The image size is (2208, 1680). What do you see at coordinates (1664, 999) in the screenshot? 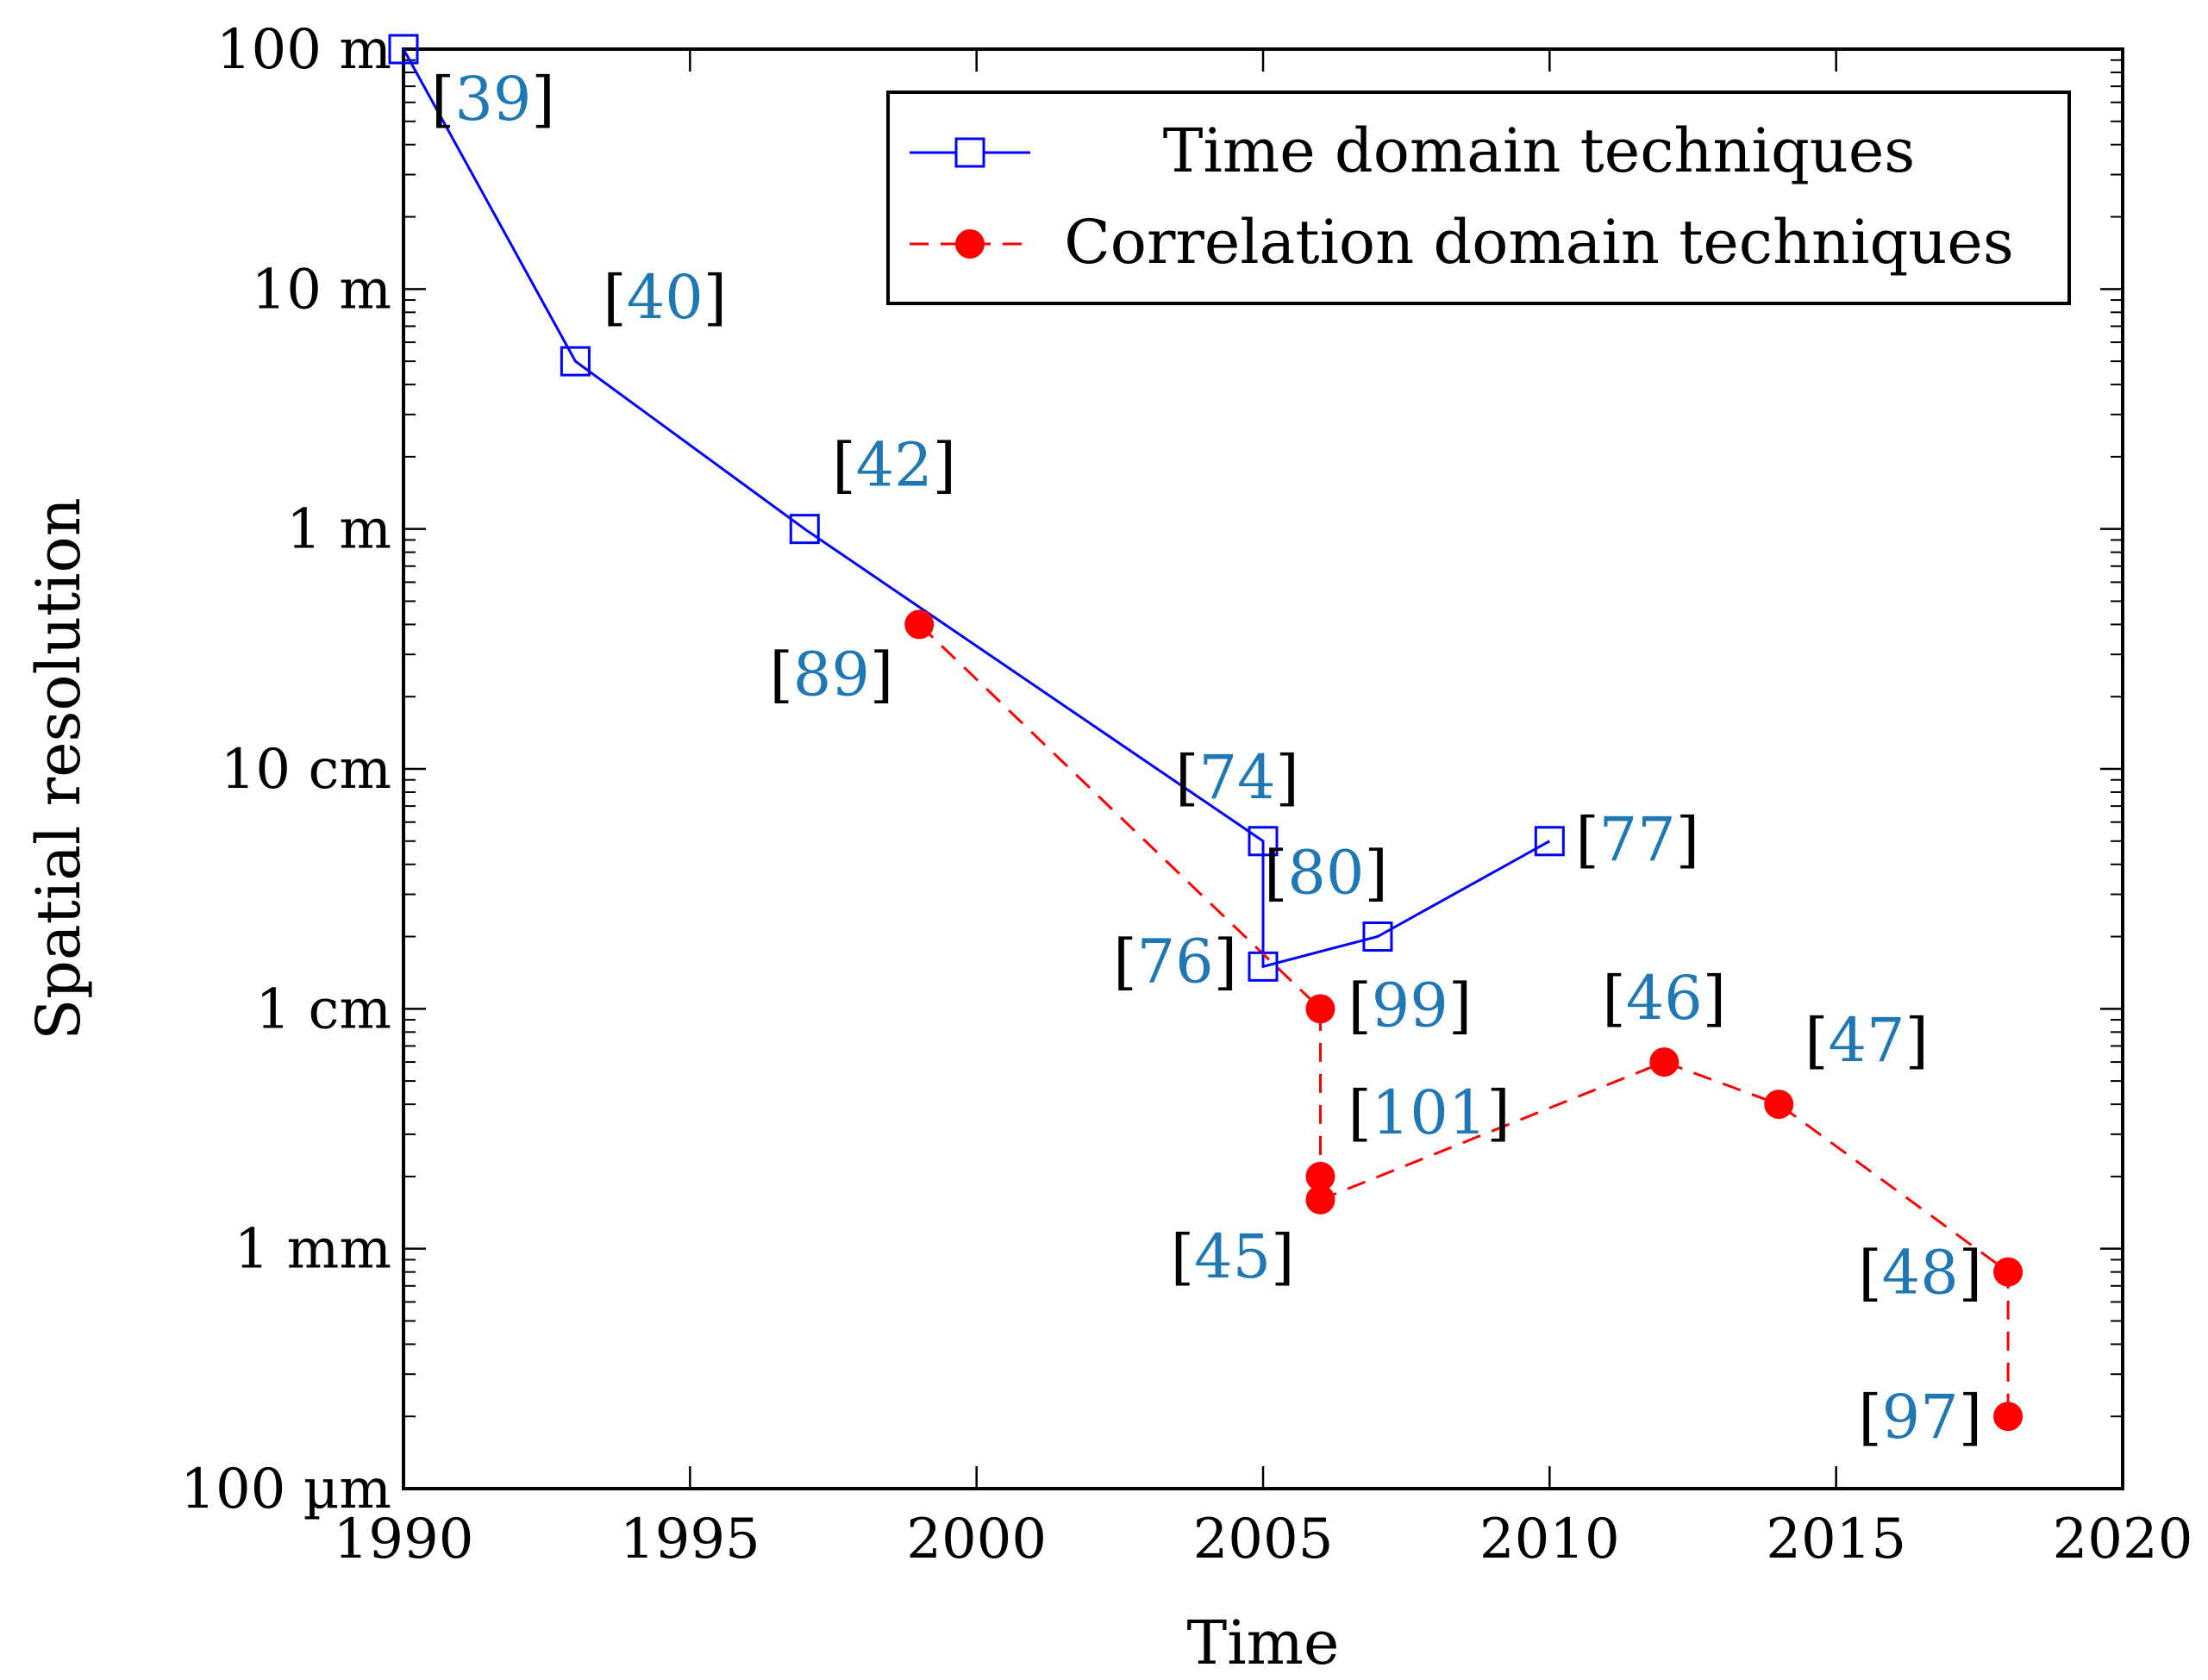
I see `reference-label: [46]` at bounding box center [1664, 999].